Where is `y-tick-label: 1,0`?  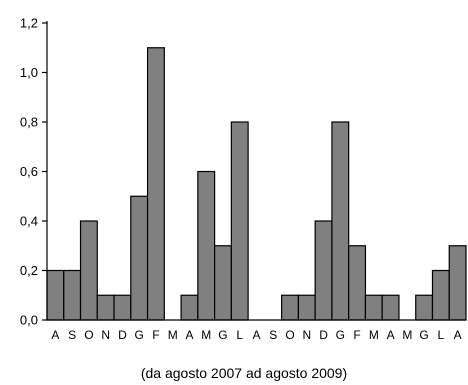 y-tick-label: 1,0 is located at coordinates (29, 72).